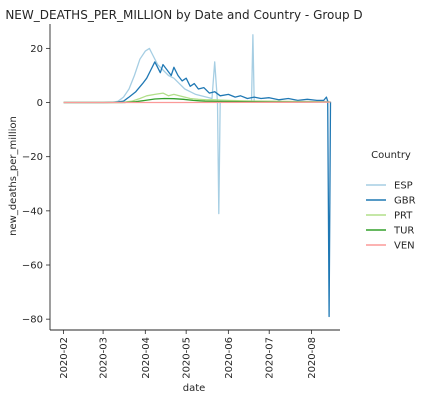 This screenshot has width=425, height=400. Describe the element at coordinates (146, 358) in the screenshot. I see `x-tick-label: 2020-04` at that location.